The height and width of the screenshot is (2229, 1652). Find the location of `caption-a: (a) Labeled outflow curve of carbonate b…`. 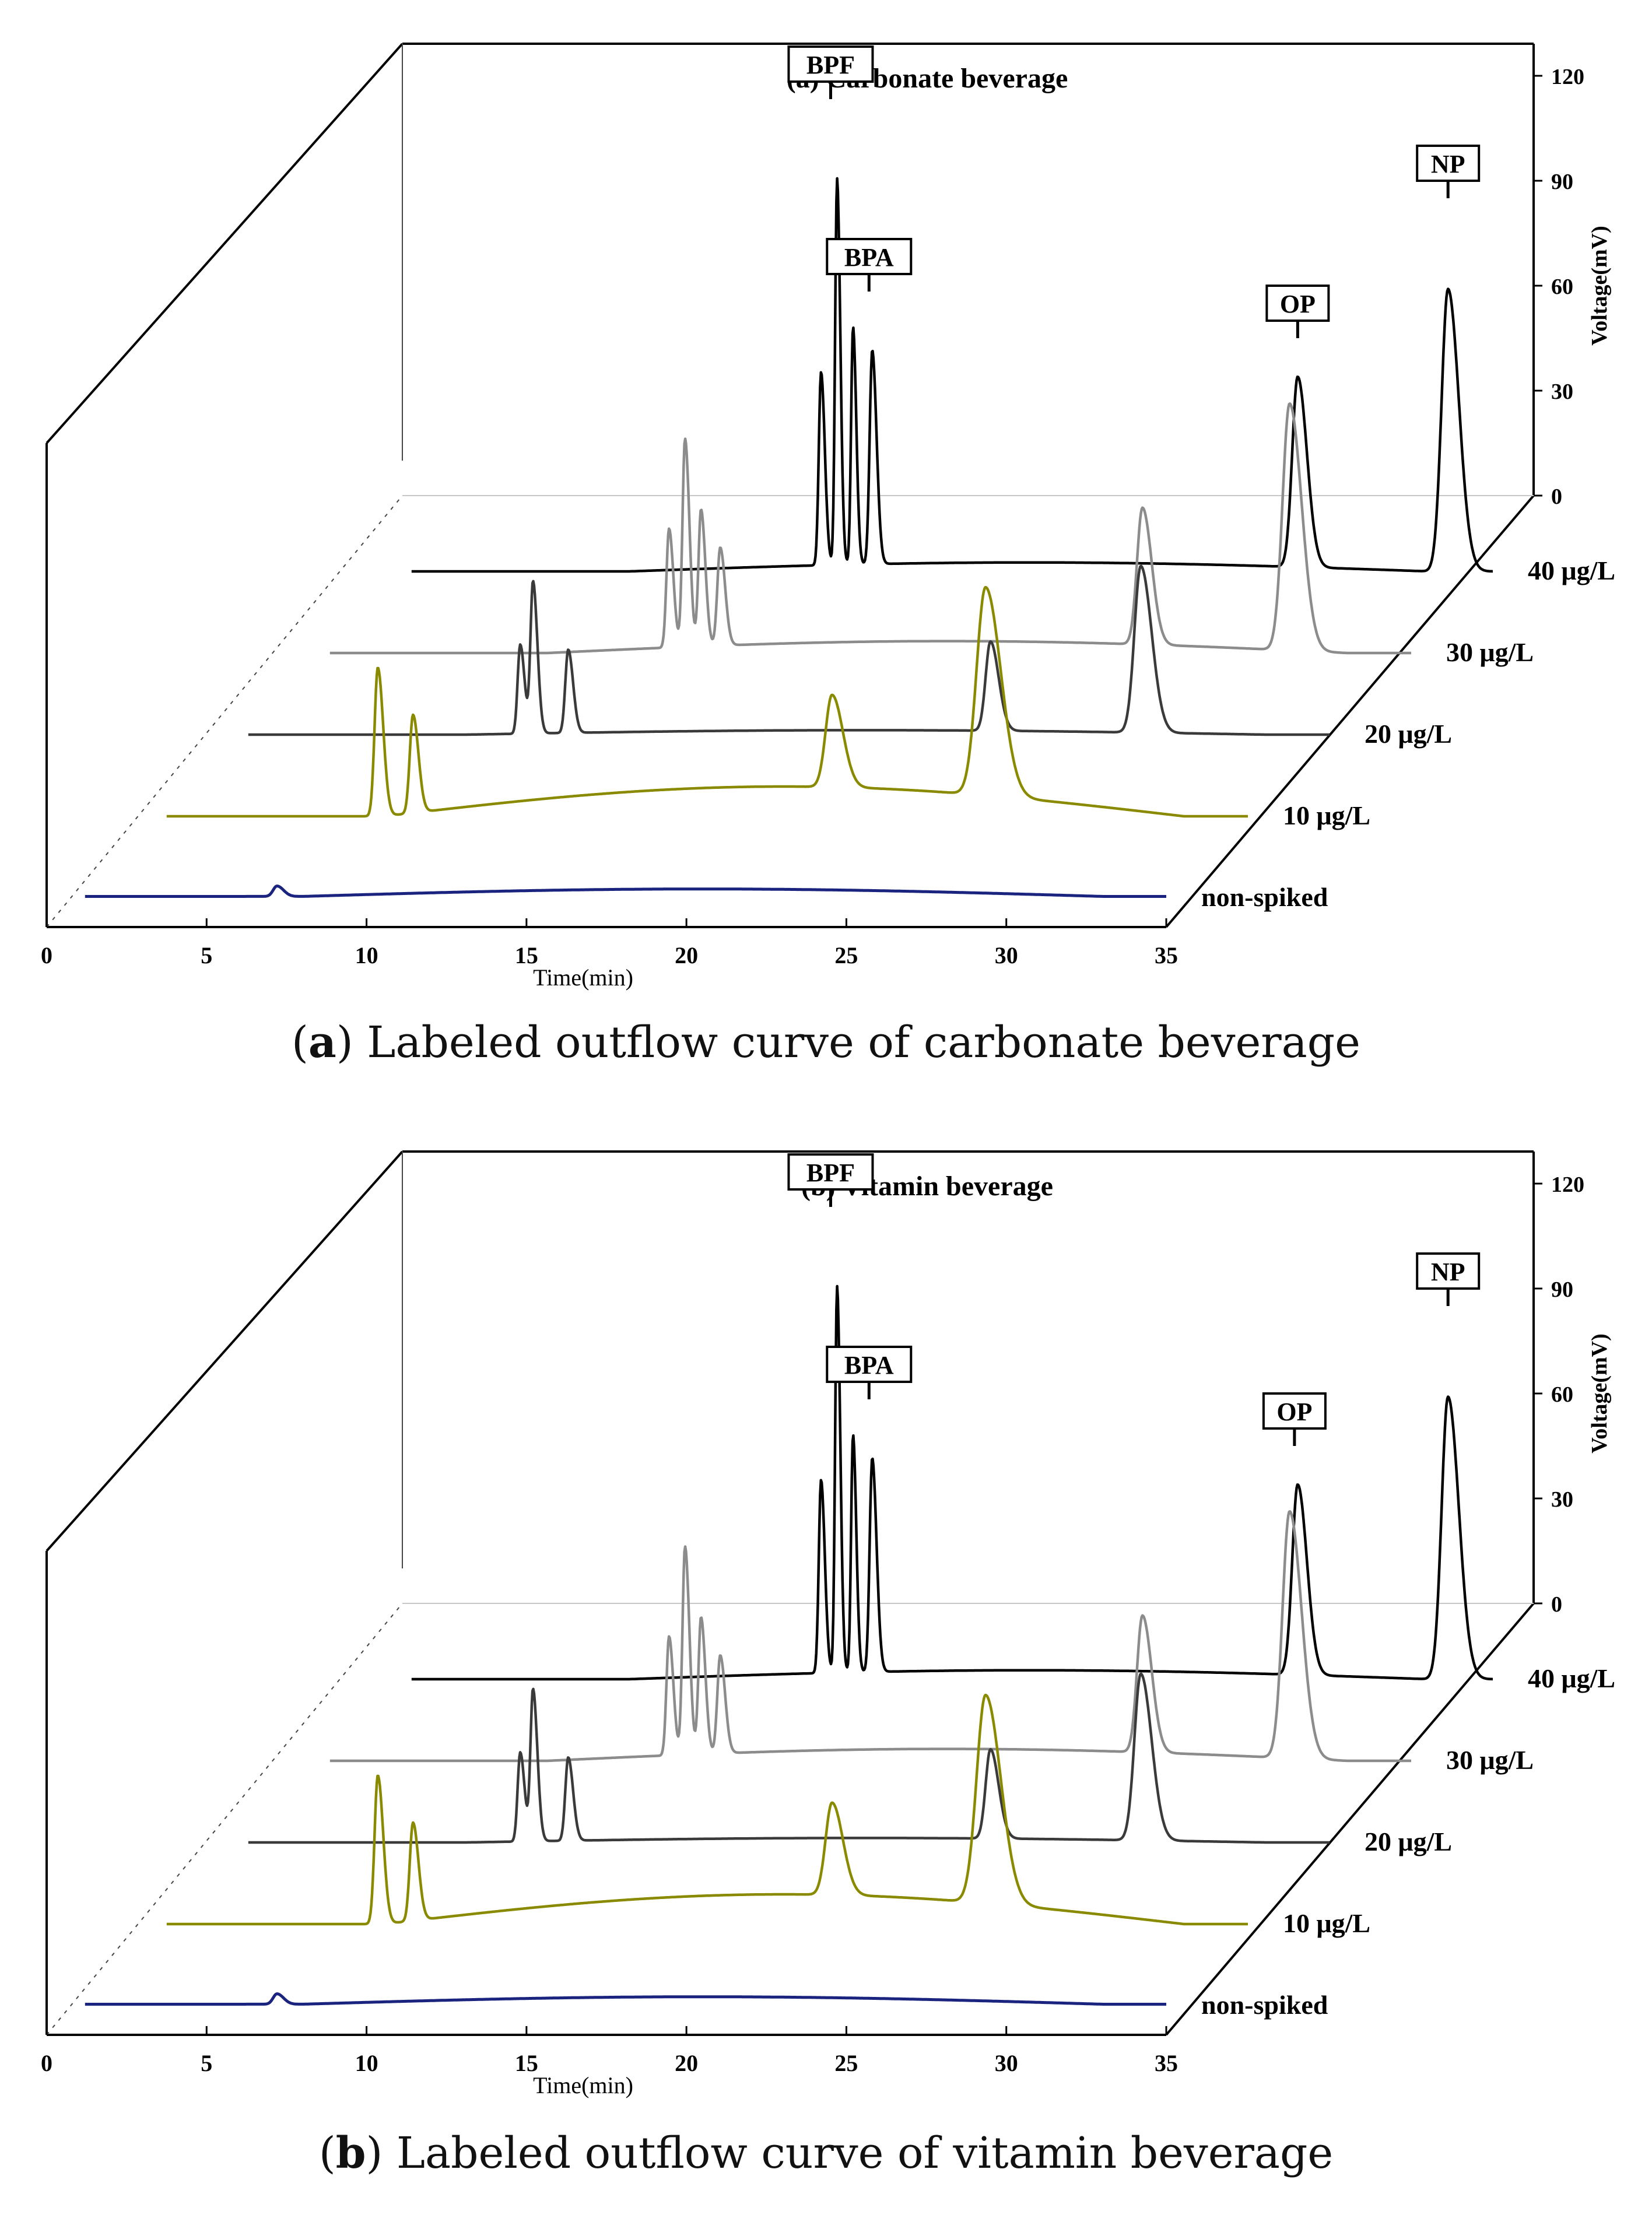

caption-a: (a) Labeled outflow curve of carbonate b… is located at coordinates (826, 1043).